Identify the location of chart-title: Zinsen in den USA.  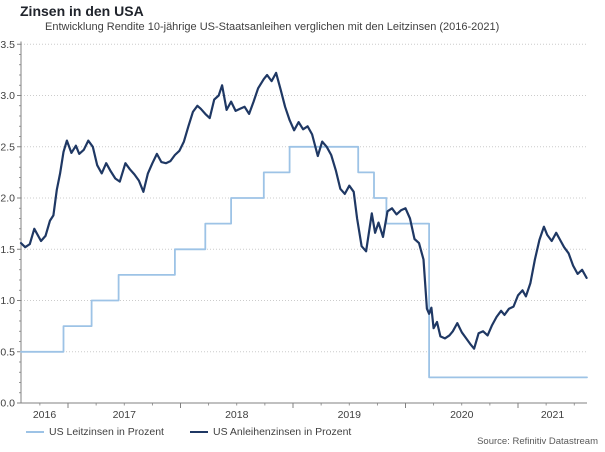
(82, 11).